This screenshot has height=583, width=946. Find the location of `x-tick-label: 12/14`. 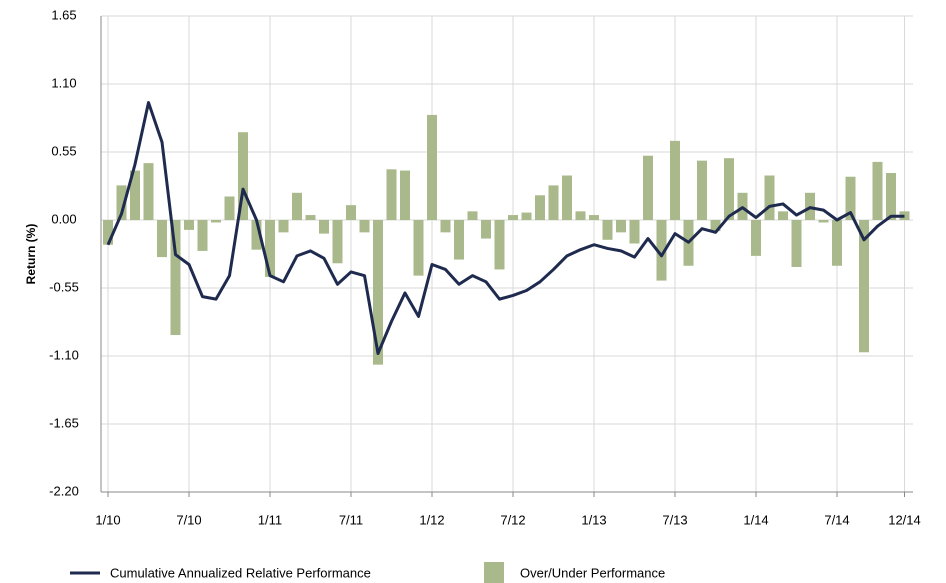

x-tick-label: 12/14 is located at coordinates (904, 519).